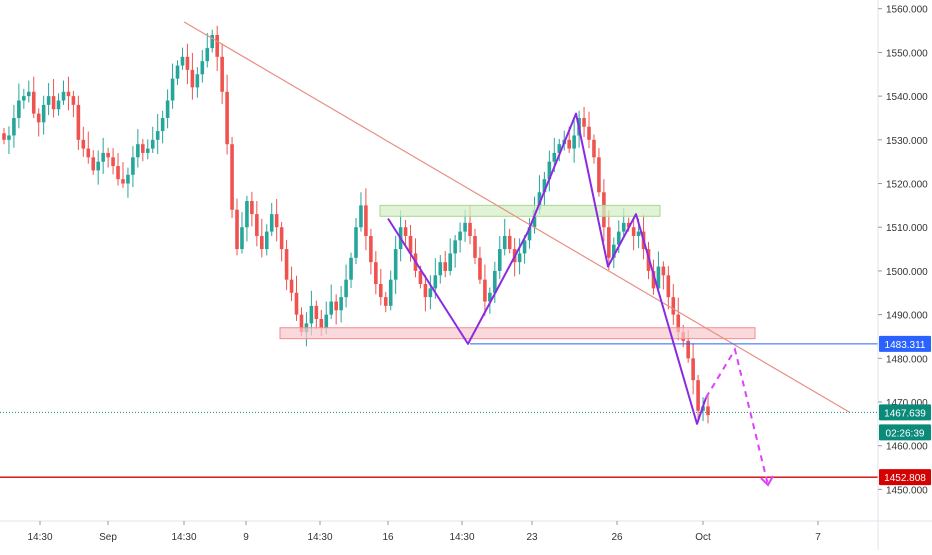 The height and width of the screenshot is (555, 932). What do you see at coordinates (907, 359) in the screenshot?
I see `y-tick-label: 1480.000` at bounding box center [907, 359].